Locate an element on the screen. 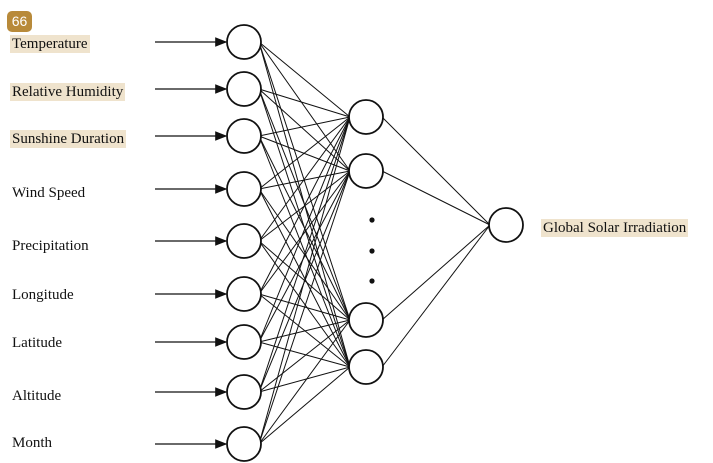  annotation-badge: 66 is located at coordinates (19, 21).